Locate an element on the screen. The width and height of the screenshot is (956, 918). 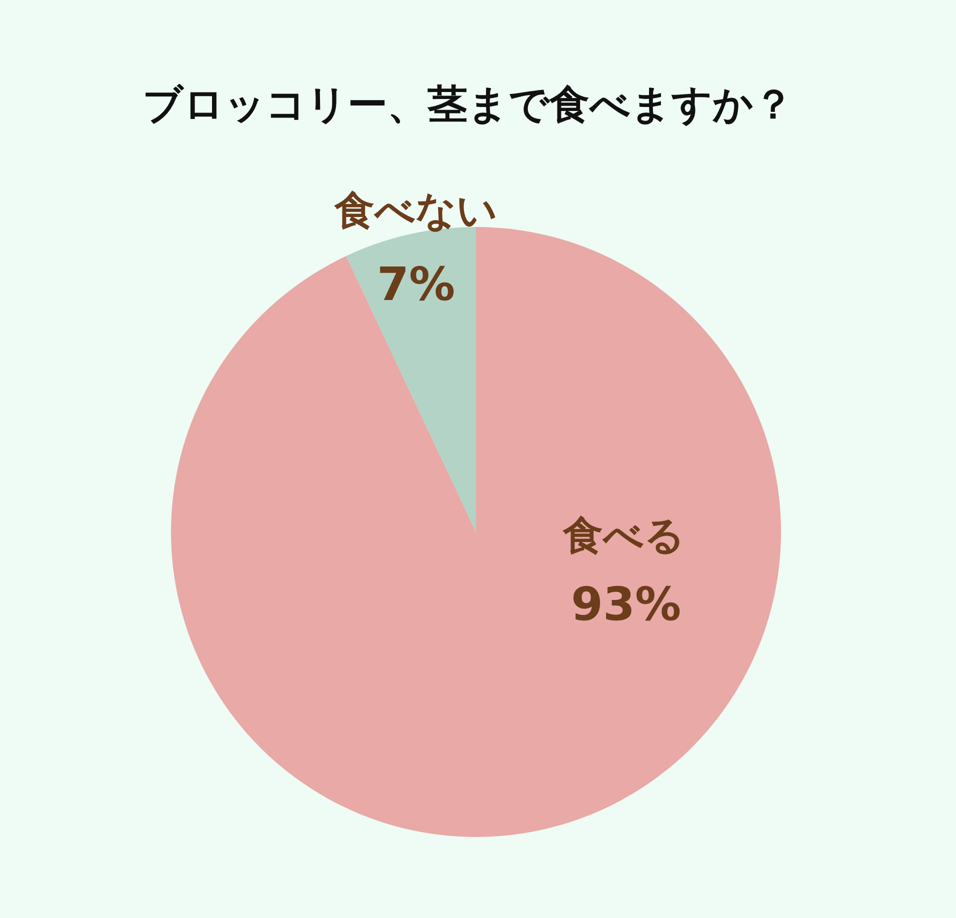
slice-label: 食べない is located at coordinates (416, 211).